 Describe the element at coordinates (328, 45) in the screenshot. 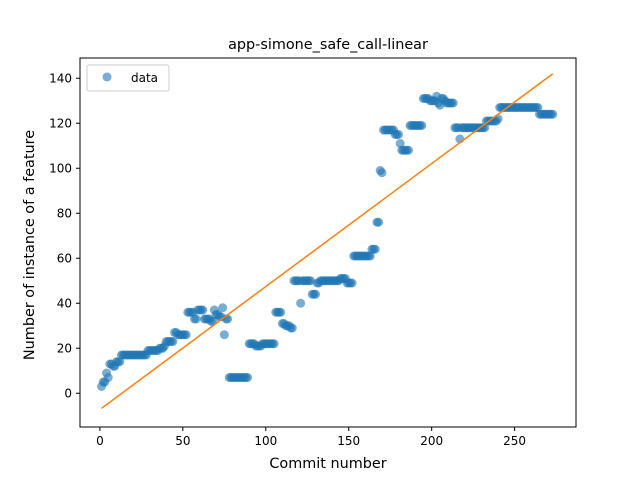

I see `chart-title: app-simone_safe_call-linear` at that location.